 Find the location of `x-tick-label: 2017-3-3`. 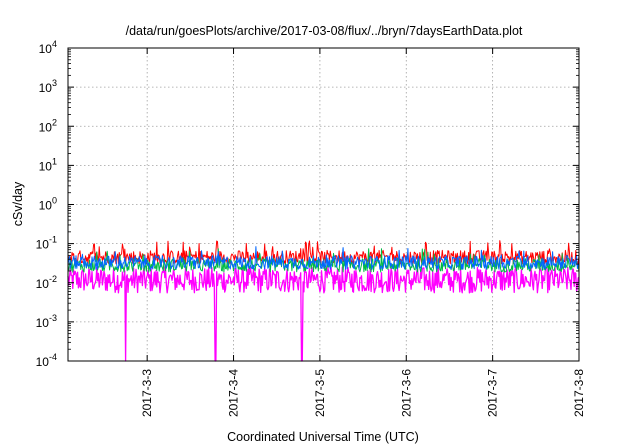

x-tick-label: 2017-3-3 is located at coordinates (147, 393).